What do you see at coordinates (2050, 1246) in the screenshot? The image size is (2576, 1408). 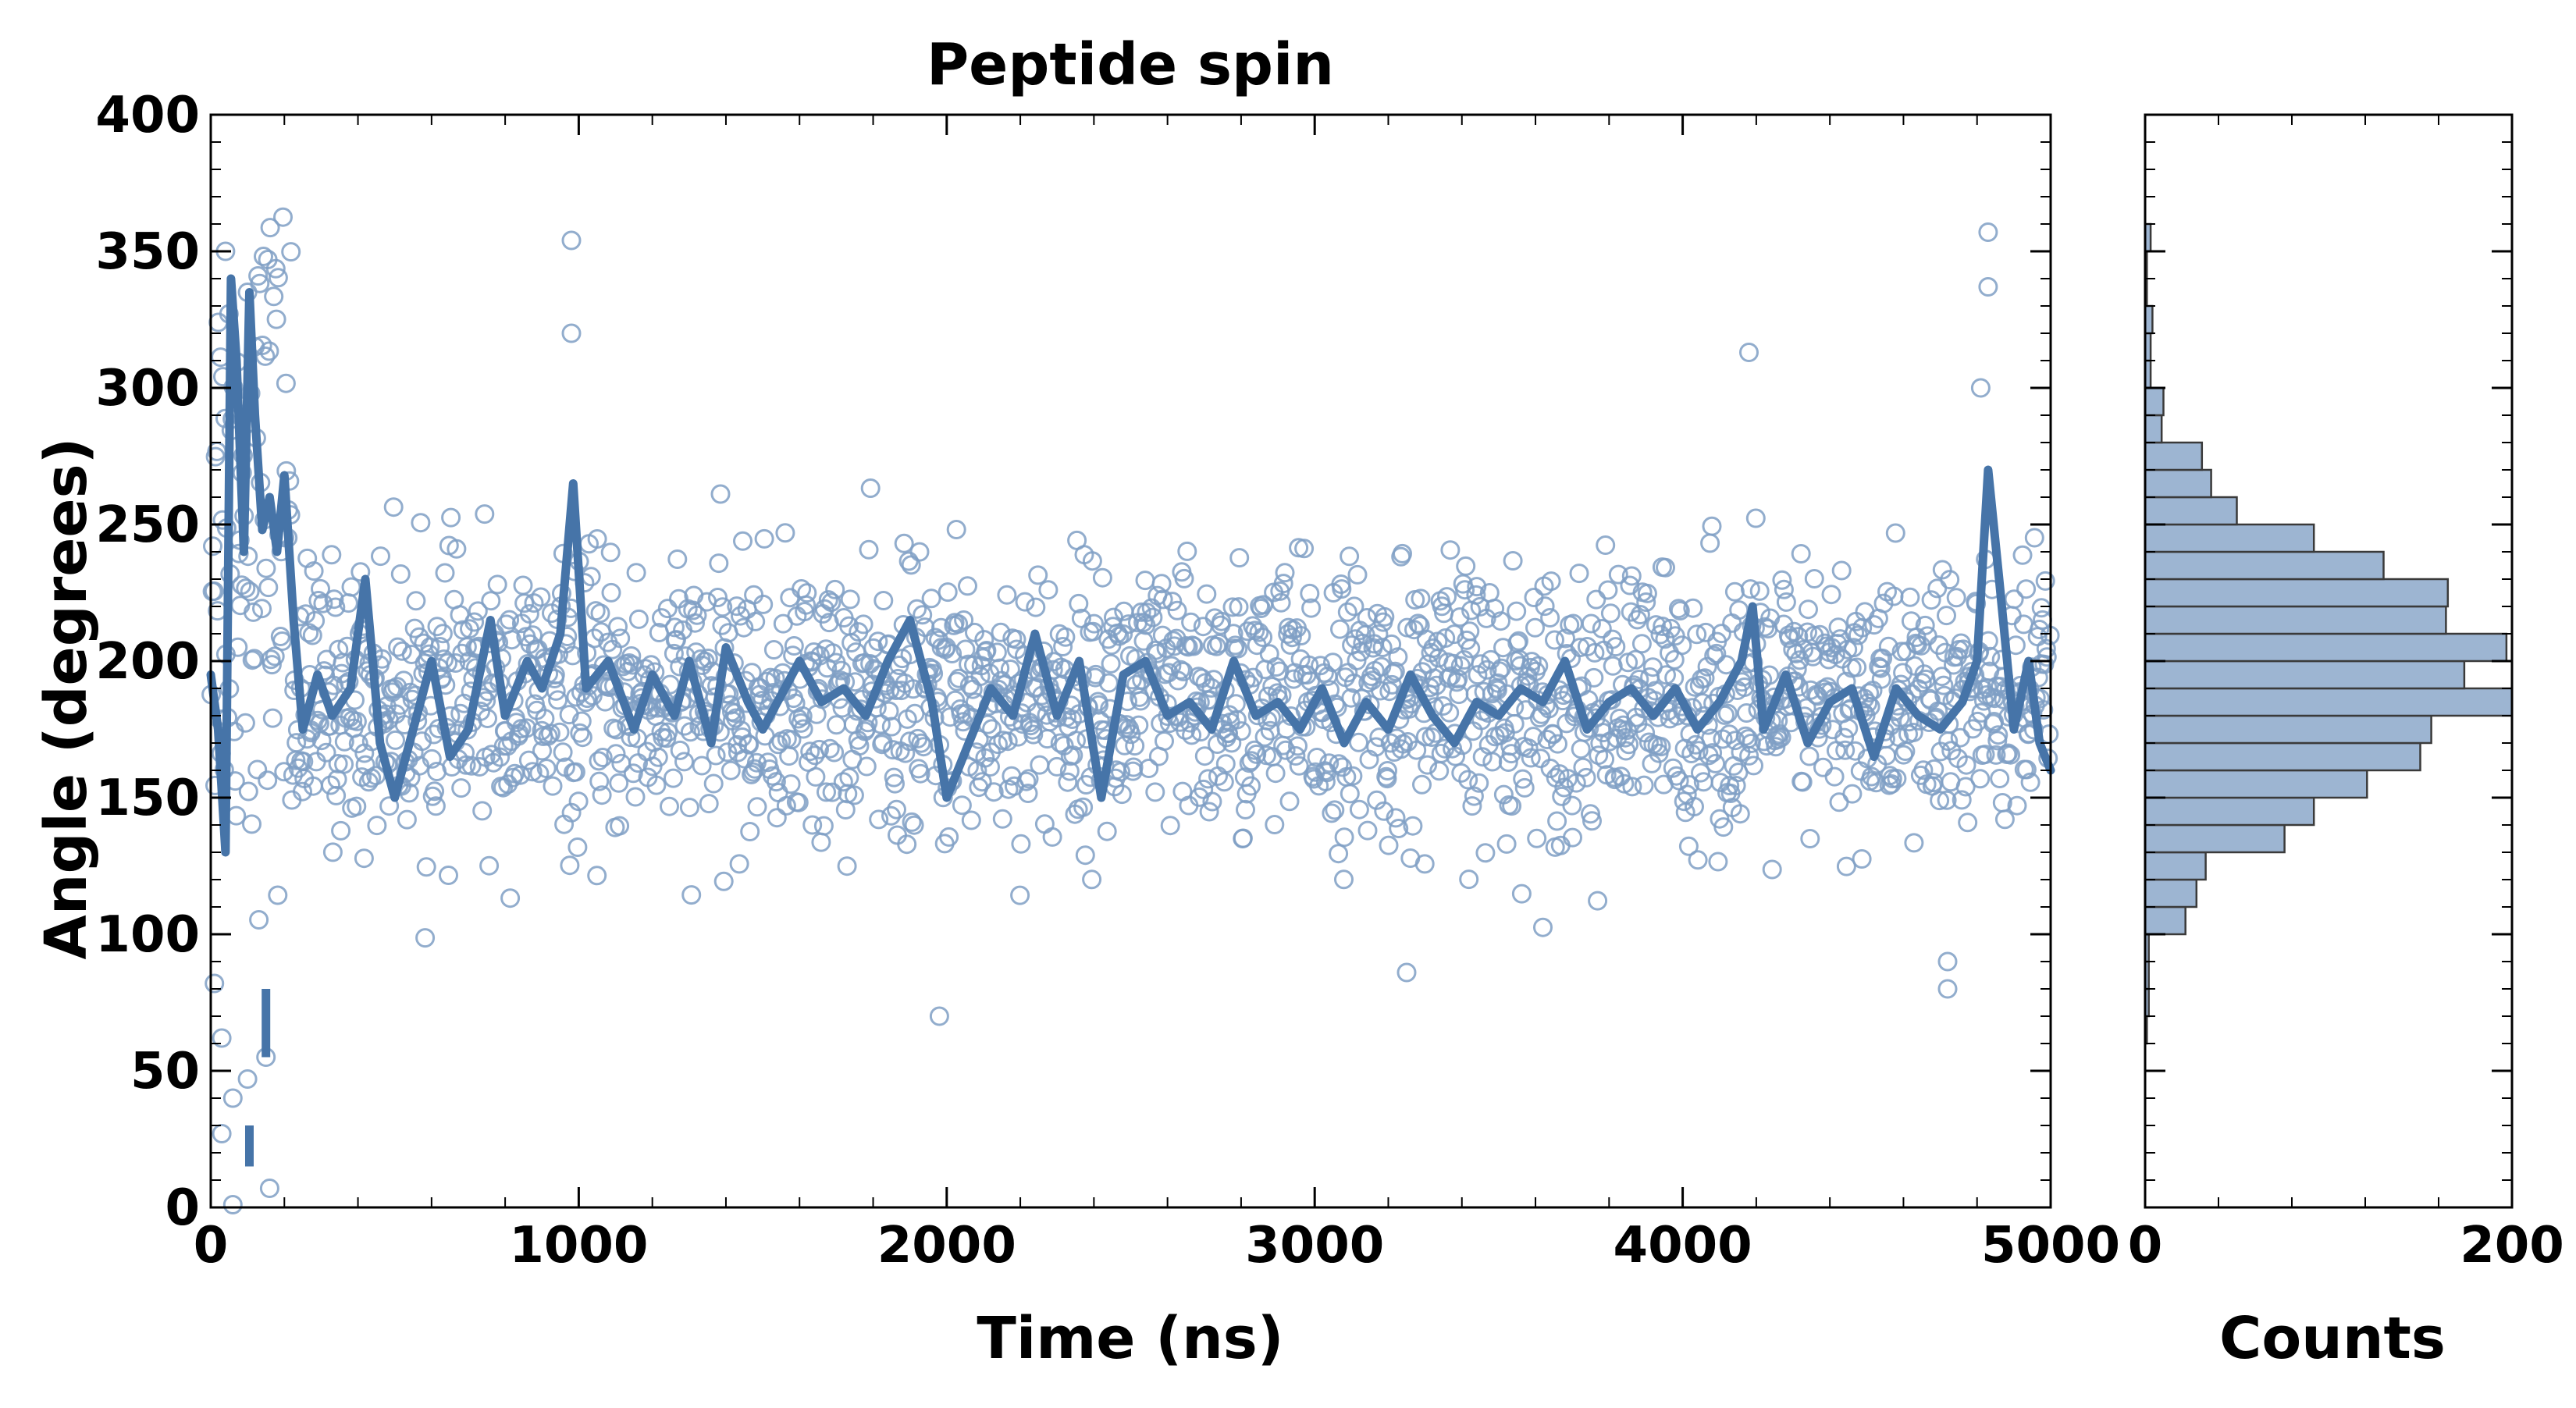 I see `x-tick-label: 5000` at bounding box center [2050, 1246].